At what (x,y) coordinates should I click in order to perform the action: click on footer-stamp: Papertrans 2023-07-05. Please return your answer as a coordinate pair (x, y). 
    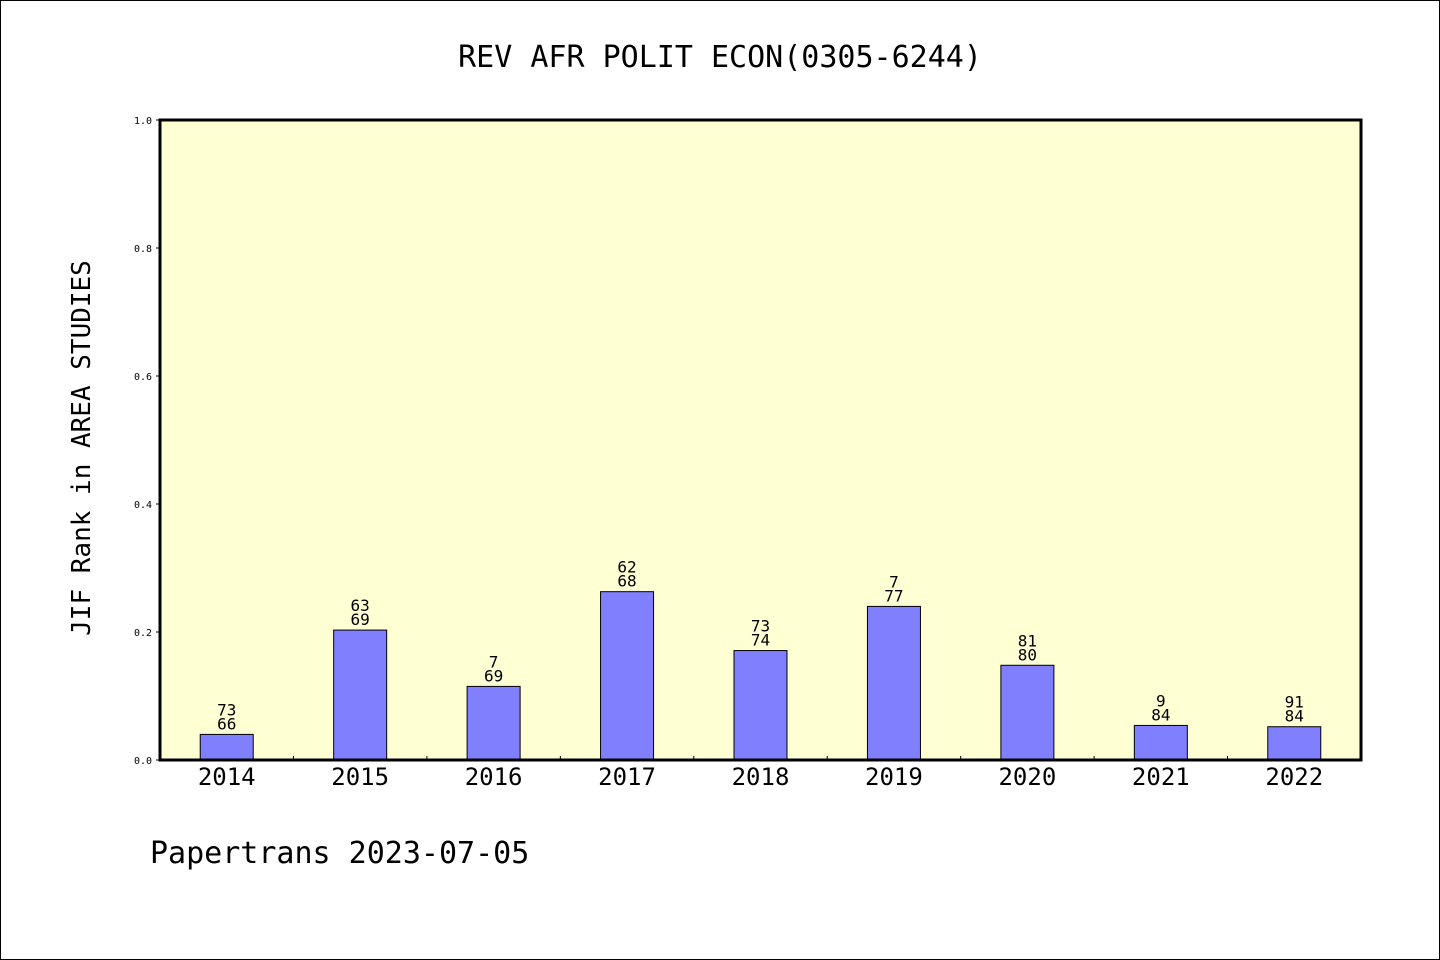
    Looking at the image, I should click on (339, 853).